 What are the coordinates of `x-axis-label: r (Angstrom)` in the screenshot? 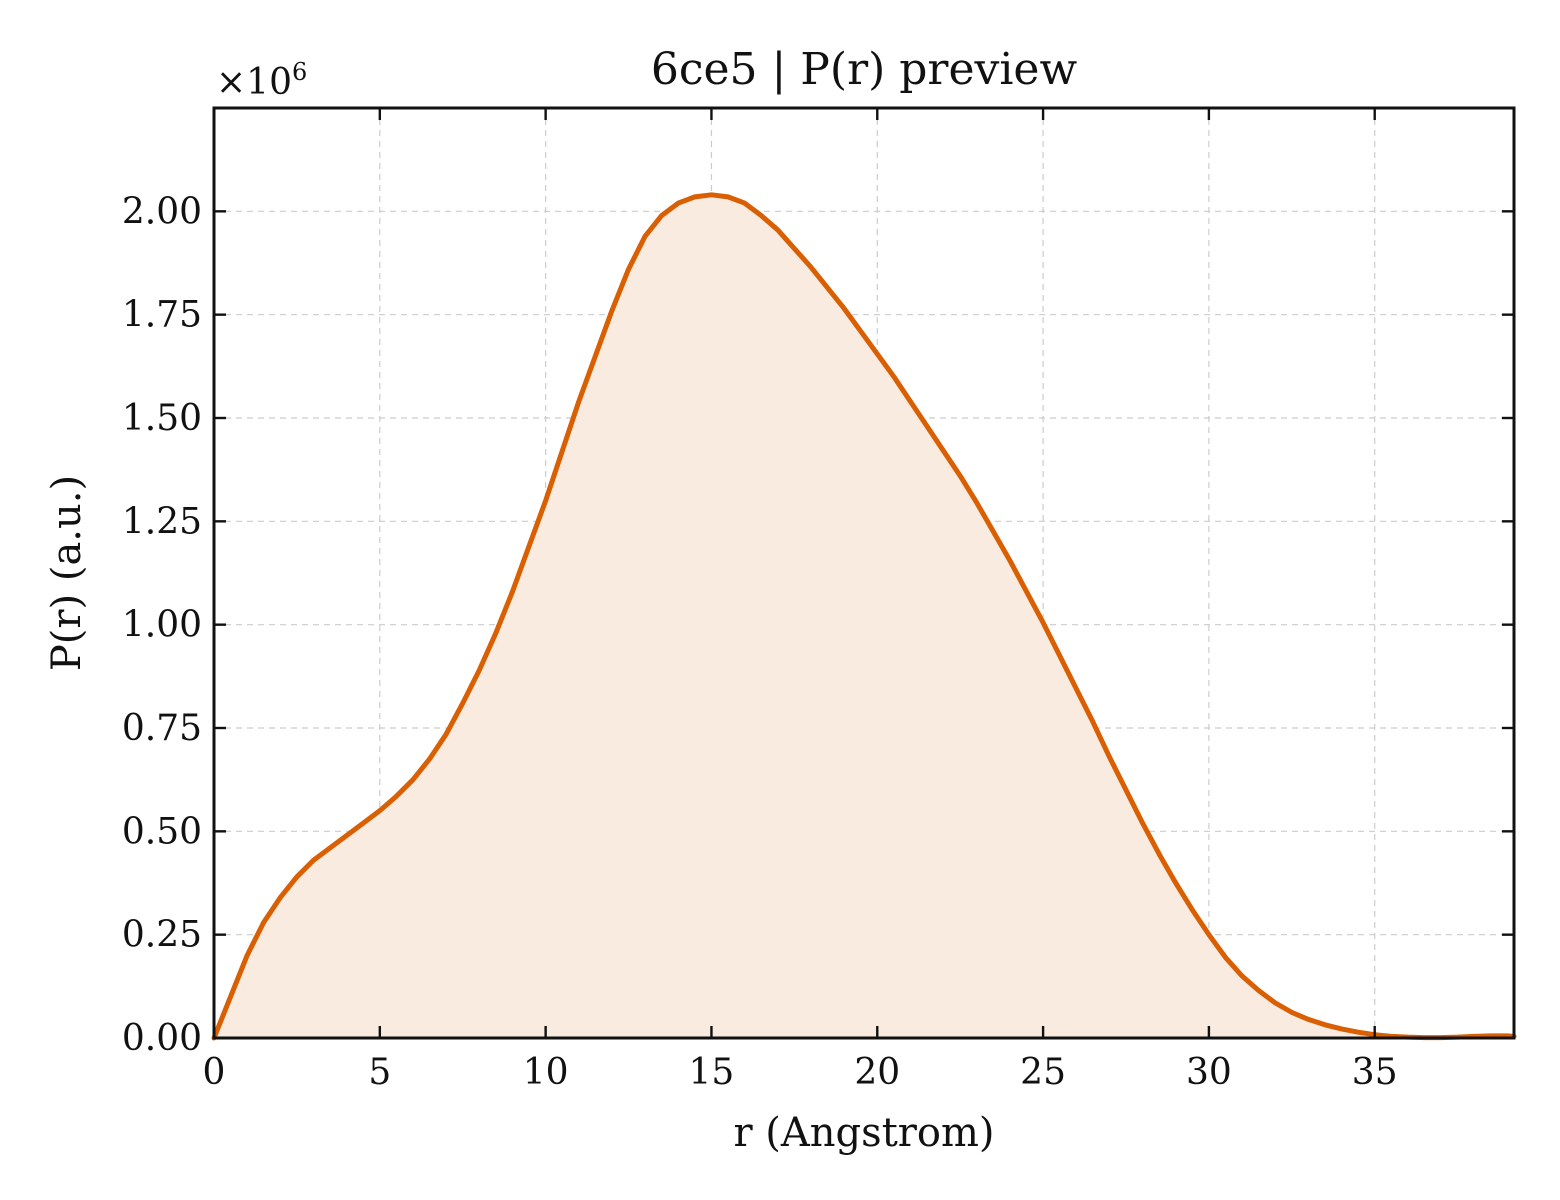 It's located at (863, 1133).